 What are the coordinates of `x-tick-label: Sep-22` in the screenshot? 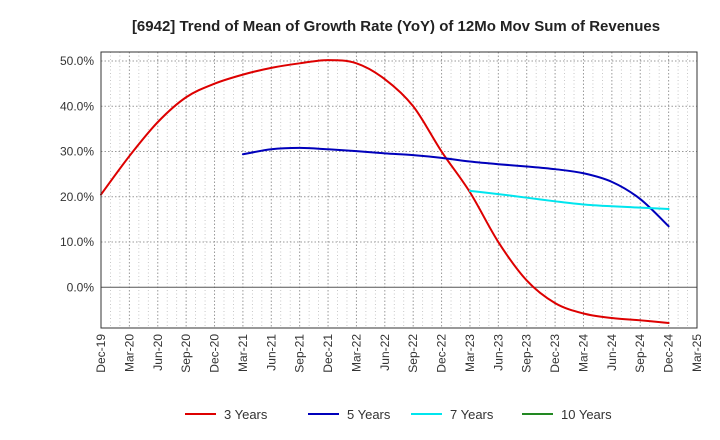 It's located at (413, 353).